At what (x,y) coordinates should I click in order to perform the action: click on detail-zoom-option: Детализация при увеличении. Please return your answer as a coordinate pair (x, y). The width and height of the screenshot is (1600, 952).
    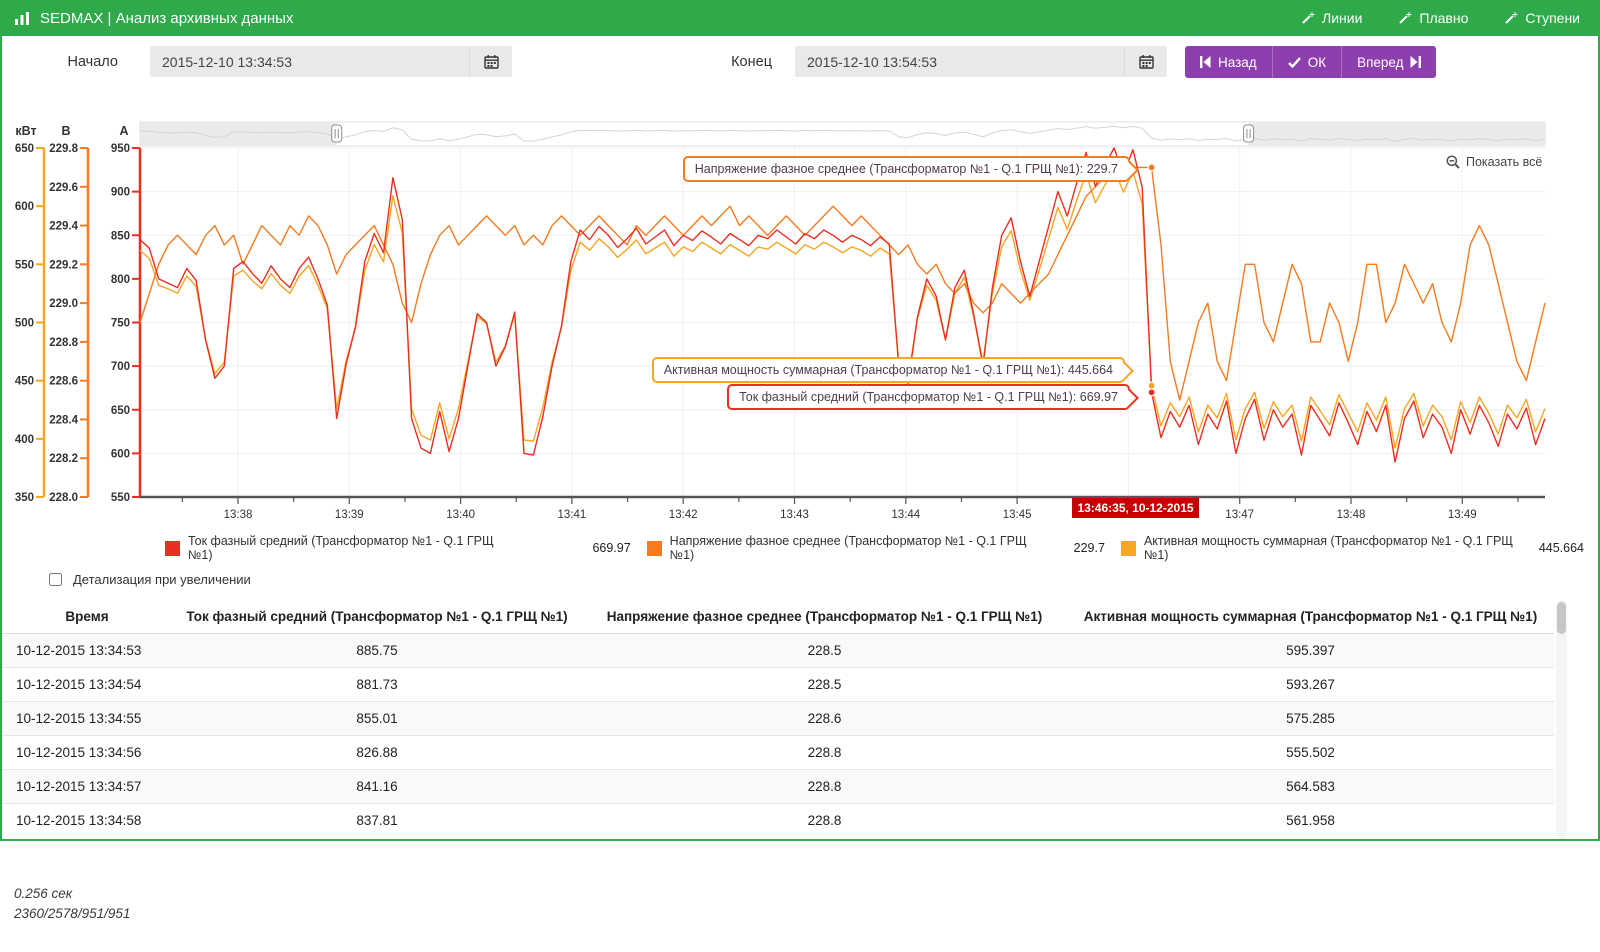
    Looking at the image, I should click on (148, 579).